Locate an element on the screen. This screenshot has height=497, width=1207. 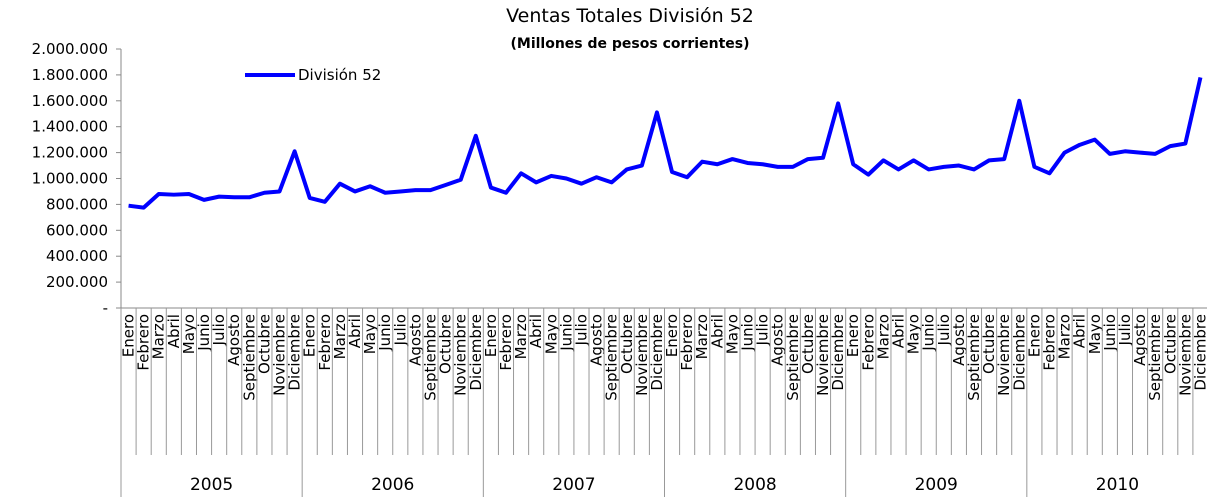
y-tick-label: 200.000 is located at coordinates (77, 282).